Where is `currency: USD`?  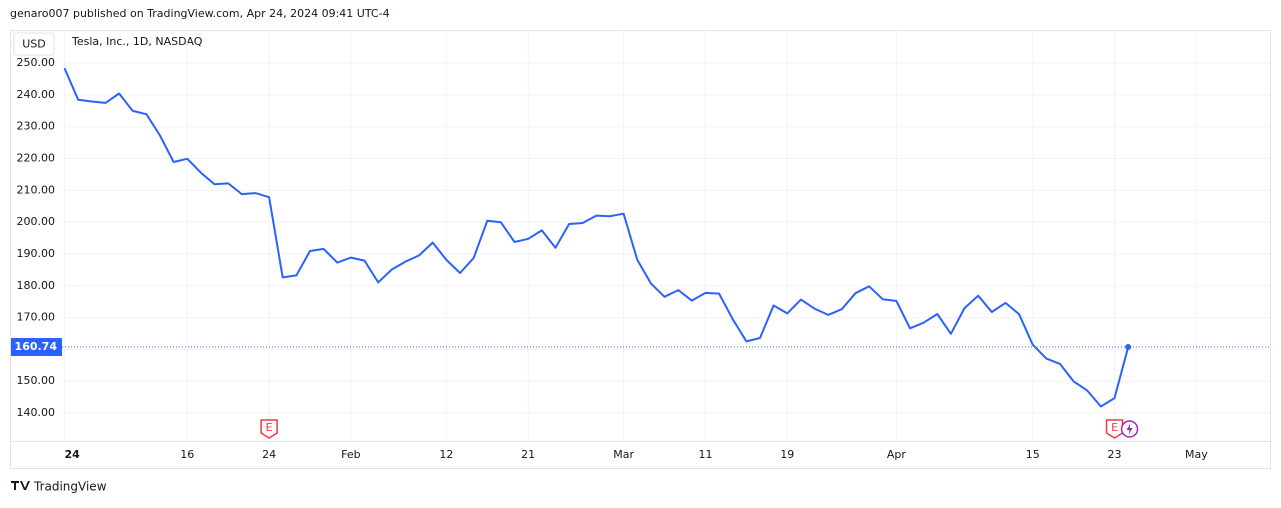
currency: USD is located at coordinates (34, 44).